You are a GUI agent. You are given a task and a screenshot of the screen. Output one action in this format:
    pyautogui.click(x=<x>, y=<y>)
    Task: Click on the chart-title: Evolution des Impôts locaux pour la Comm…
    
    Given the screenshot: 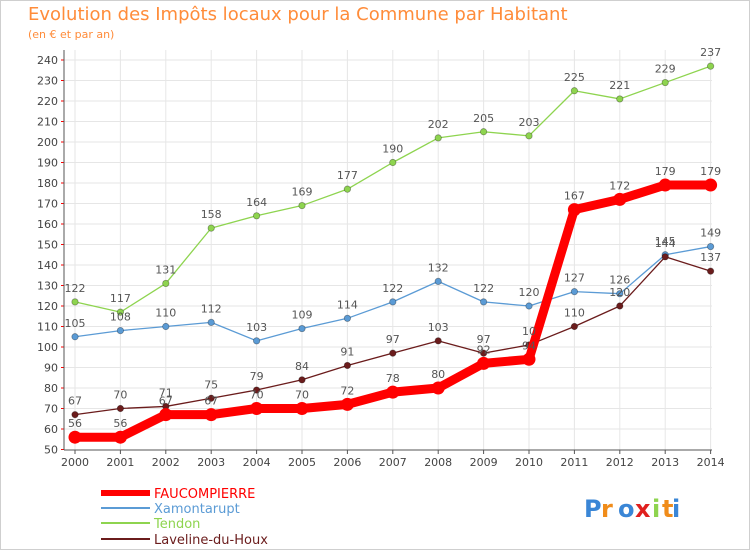 What is the action you would take?
    pyautogui.click(x=298, y=14)
    